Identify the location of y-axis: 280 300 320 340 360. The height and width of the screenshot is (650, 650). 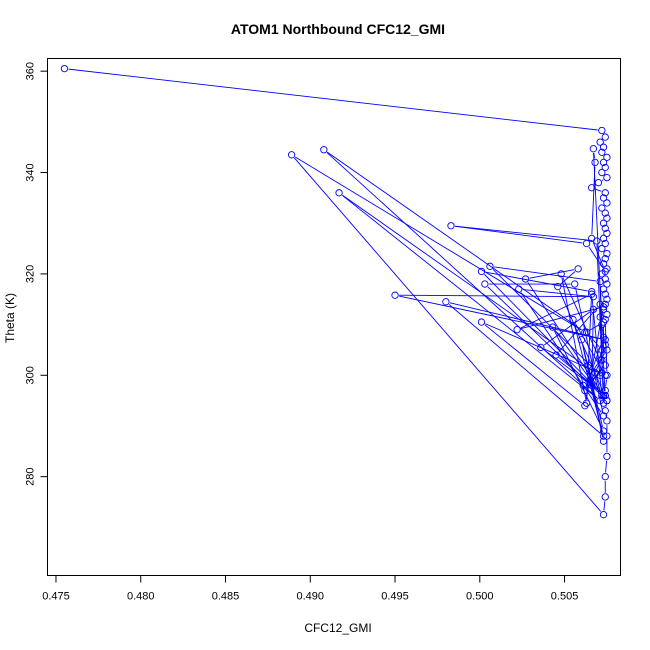
(36, 274).